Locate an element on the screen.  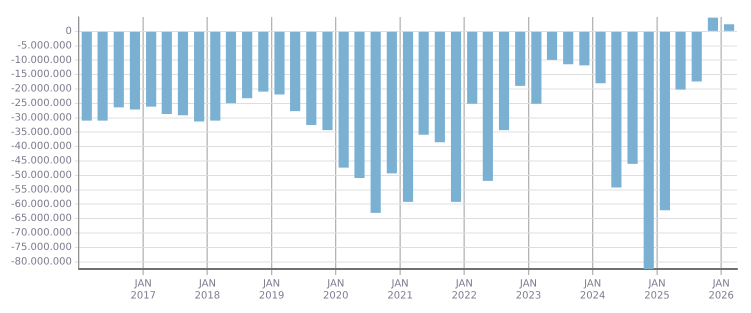
y-tick-label: -10.000.000 is located at coordinates (41, 60).